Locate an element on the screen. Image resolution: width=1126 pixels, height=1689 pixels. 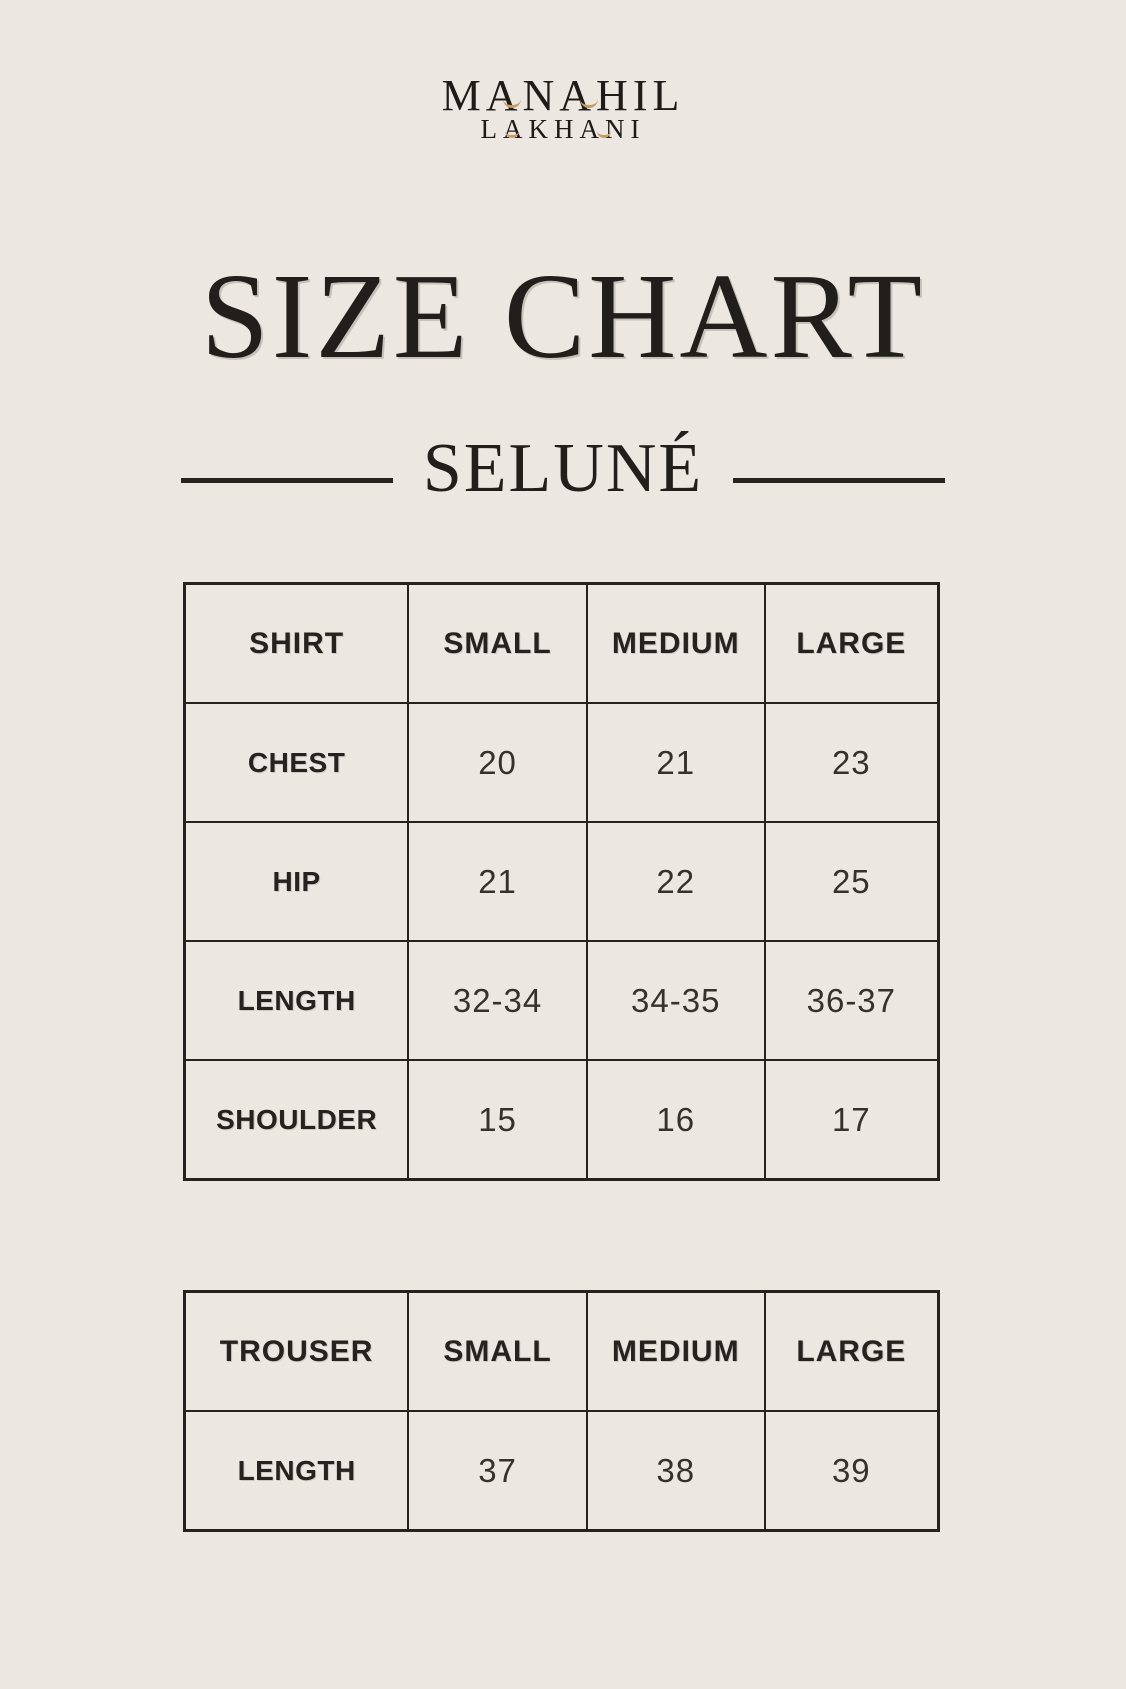
table-row: SHOULDER 15 16 17 is located at coordinates (561, 1120).